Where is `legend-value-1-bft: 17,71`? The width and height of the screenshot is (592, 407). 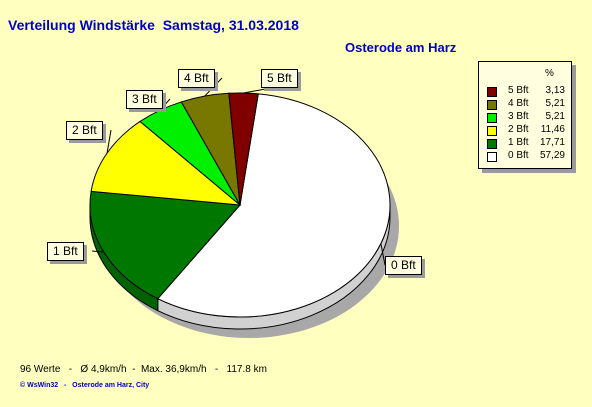 legend-value-1-bft: 17,71 is located at coordinates (552, 142).